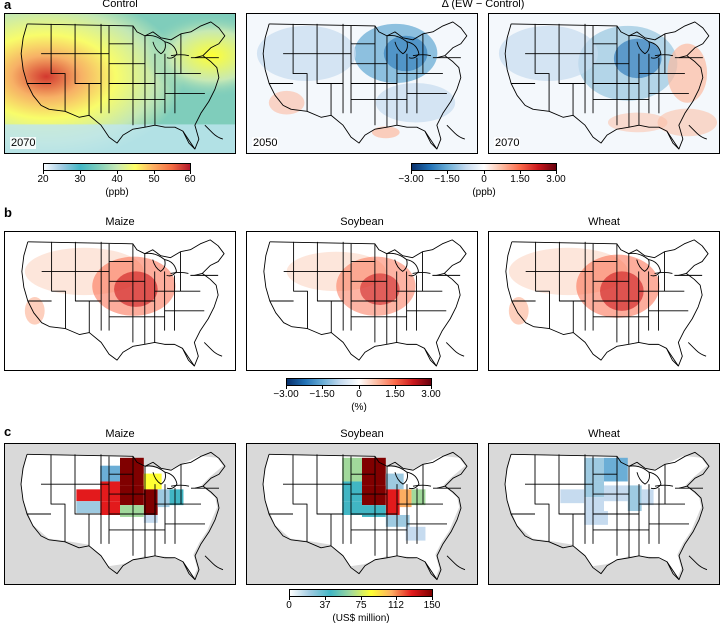 The width and height of the screenshot is (720, 626). What do you see at coordinates (120, 5) in the screenshot?
I see `map-title-control: Control` at bounding box center [120, 5].